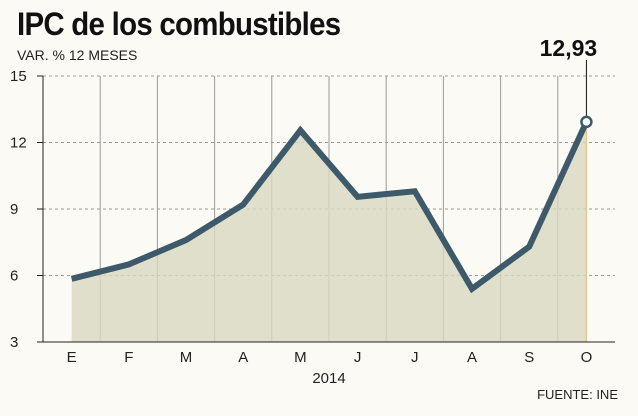  What do you see at coordinates (179, 24) in the screenshot?
I see `chart-title: IPC de los combustibles` at bounding box center [179, 24].